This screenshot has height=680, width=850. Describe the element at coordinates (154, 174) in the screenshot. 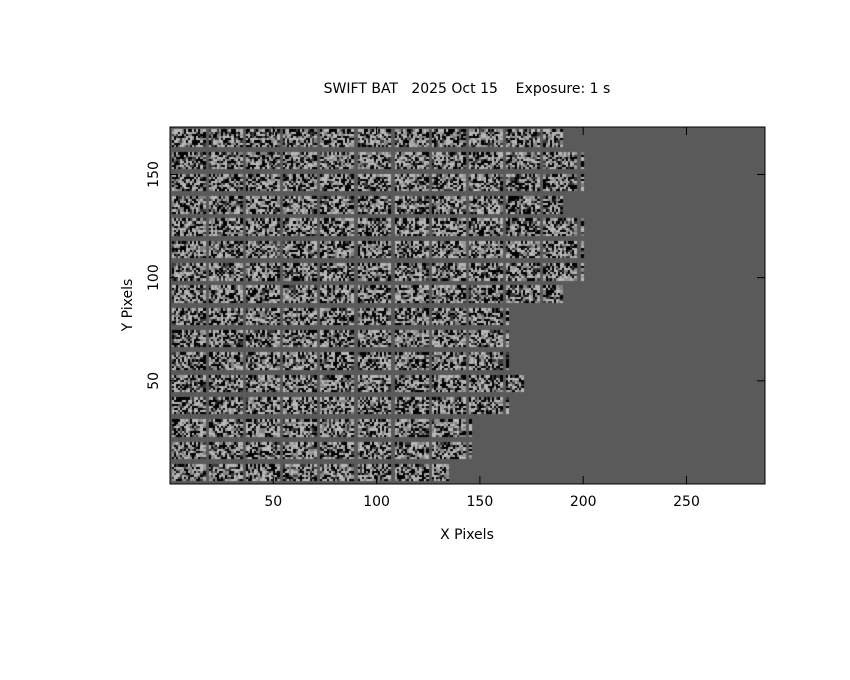

I see `y-tick-label: 150` at that location.